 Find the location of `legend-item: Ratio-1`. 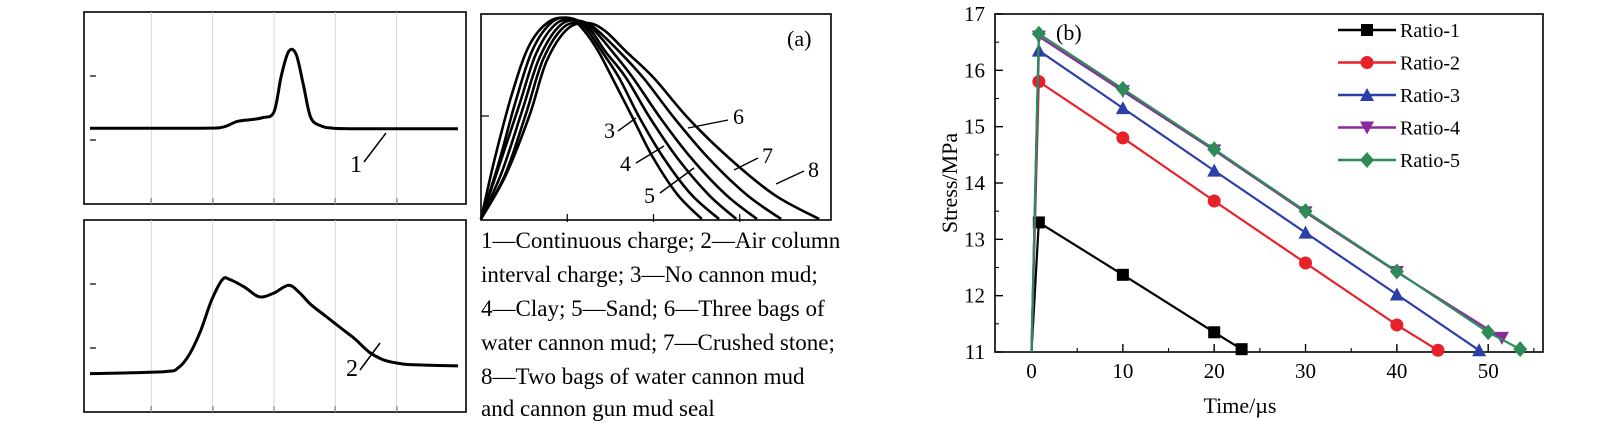

legend-item: Ratio-1 is located at coordinates (1399, 31).